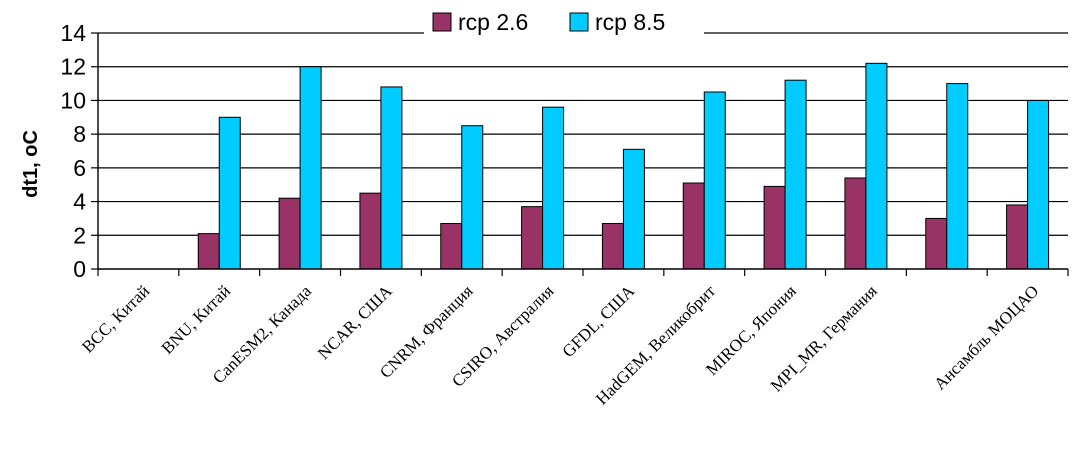  I want to click on legend: rcp 2.6 rcp 8.5, so click(564, 22).